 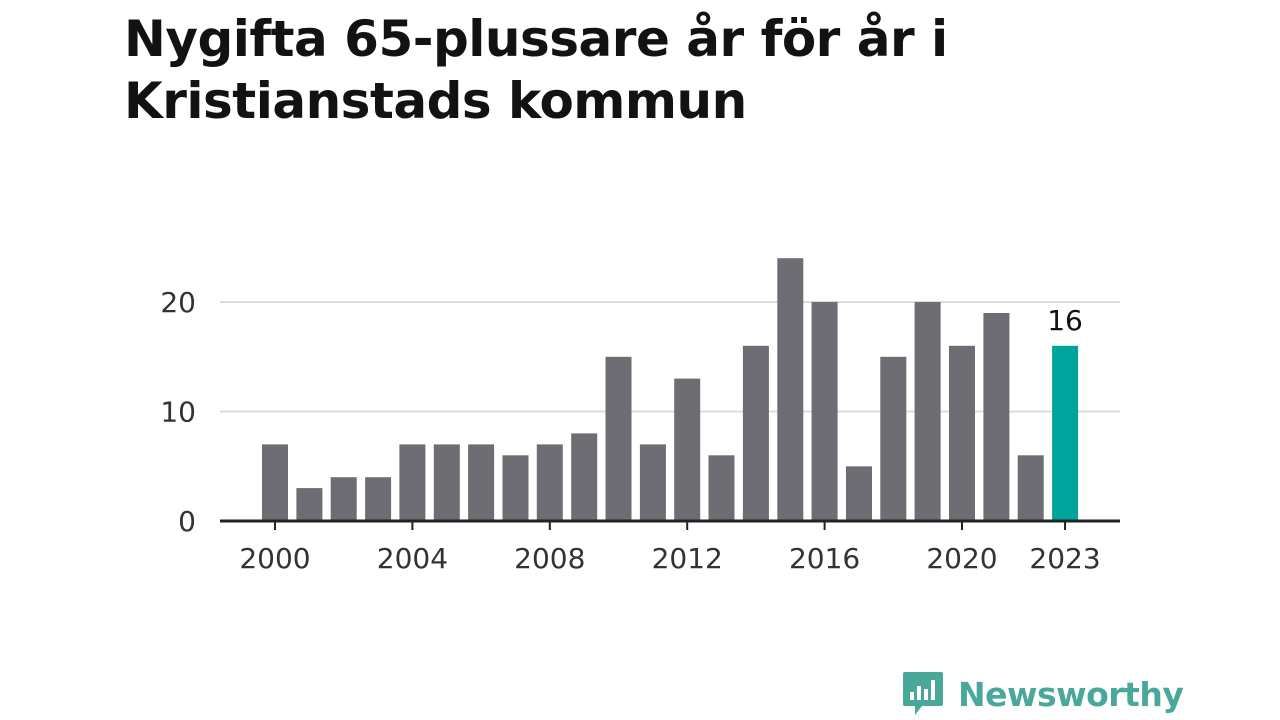 I want to click on bar-value-label: 16, so click(x=1065, y=320).